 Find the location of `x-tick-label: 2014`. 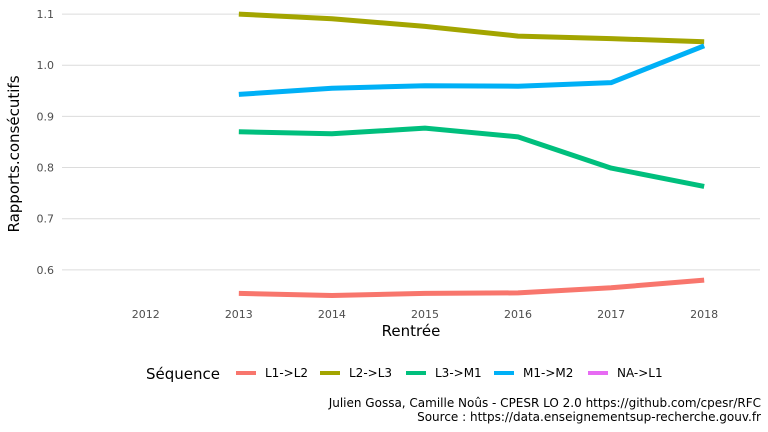

x-tick-label: 2014 is located at coordinates (332, 314).